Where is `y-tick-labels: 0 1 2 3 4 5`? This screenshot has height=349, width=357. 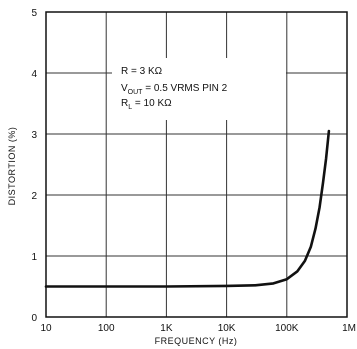
y-tick-labels: 0 1 2 3 4 5 is located at coordinates (34, 166).